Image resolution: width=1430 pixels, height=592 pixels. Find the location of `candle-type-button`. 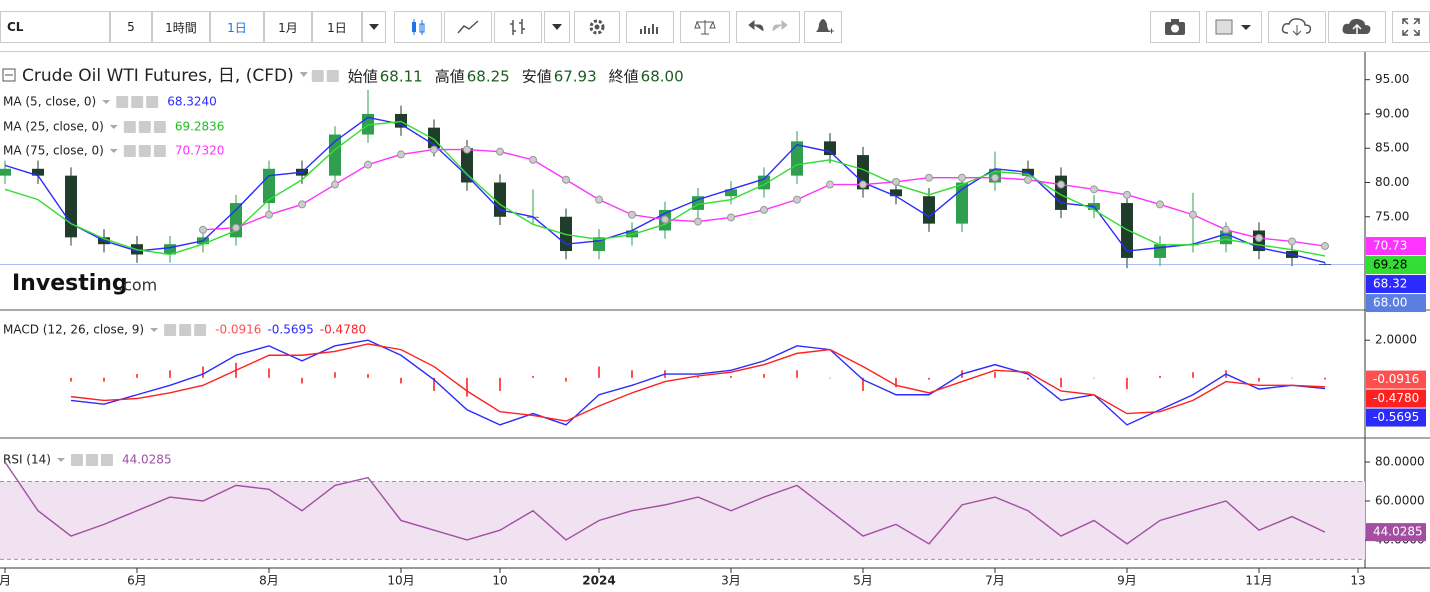

candle-type-button is located at coordinates (418, 27).